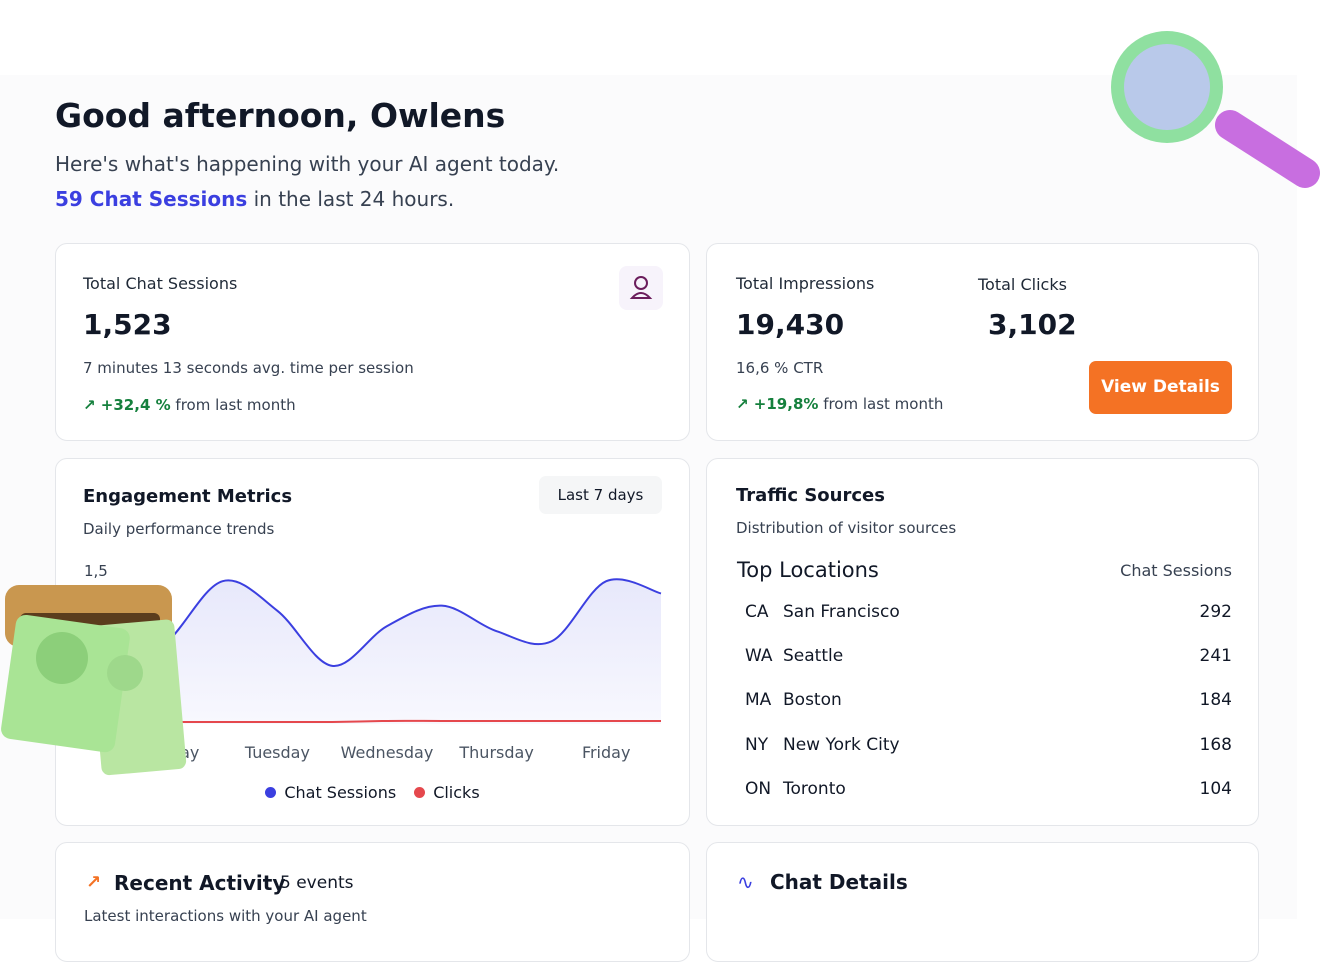 This screenshot has height=962, width=1327. Describe the element at coordinates (354, 199) in the screenshot. I see `sessions-rest: in the last 24 hours.` at that location.